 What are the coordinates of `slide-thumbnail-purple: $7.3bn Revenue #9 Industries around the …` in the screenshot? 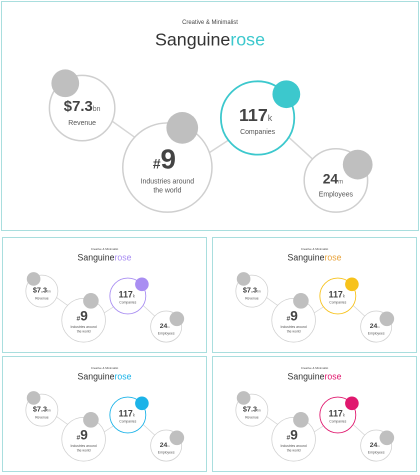 It's located at (104, 295).